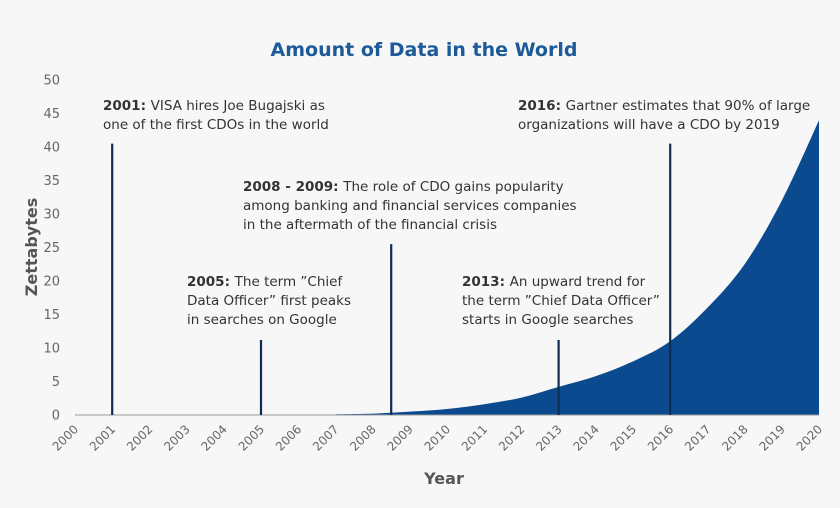 The height and width of the screenshot is (508, 840). What do you see at coordinates (65, 437) in the screenshot?
I see `x-tick-label: 2000` at bounding box center [65, 437].